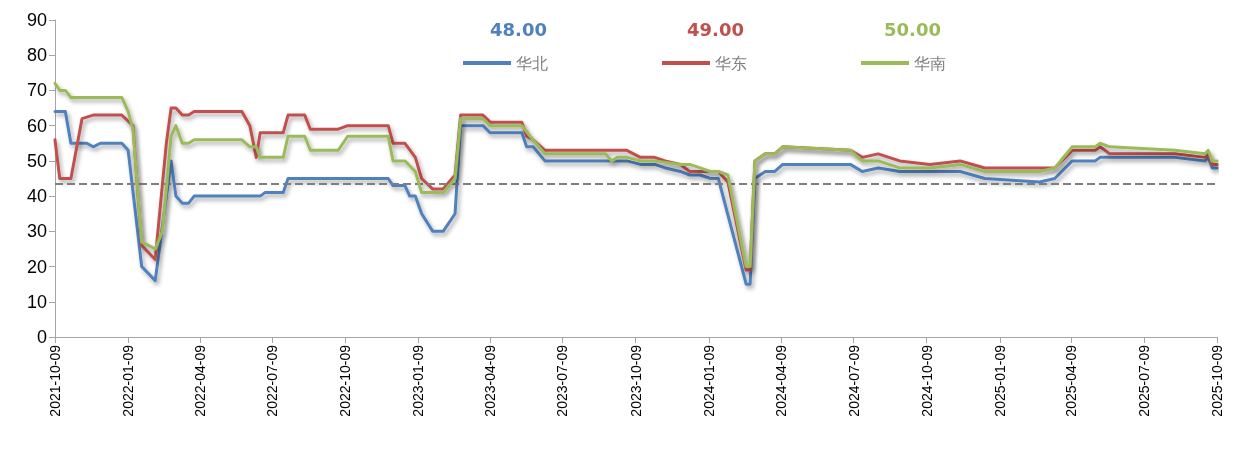  Describe the element at coordinates (1071, 380) in the screenshot. I see `x-tick-label: 2025-04-09` at that location.